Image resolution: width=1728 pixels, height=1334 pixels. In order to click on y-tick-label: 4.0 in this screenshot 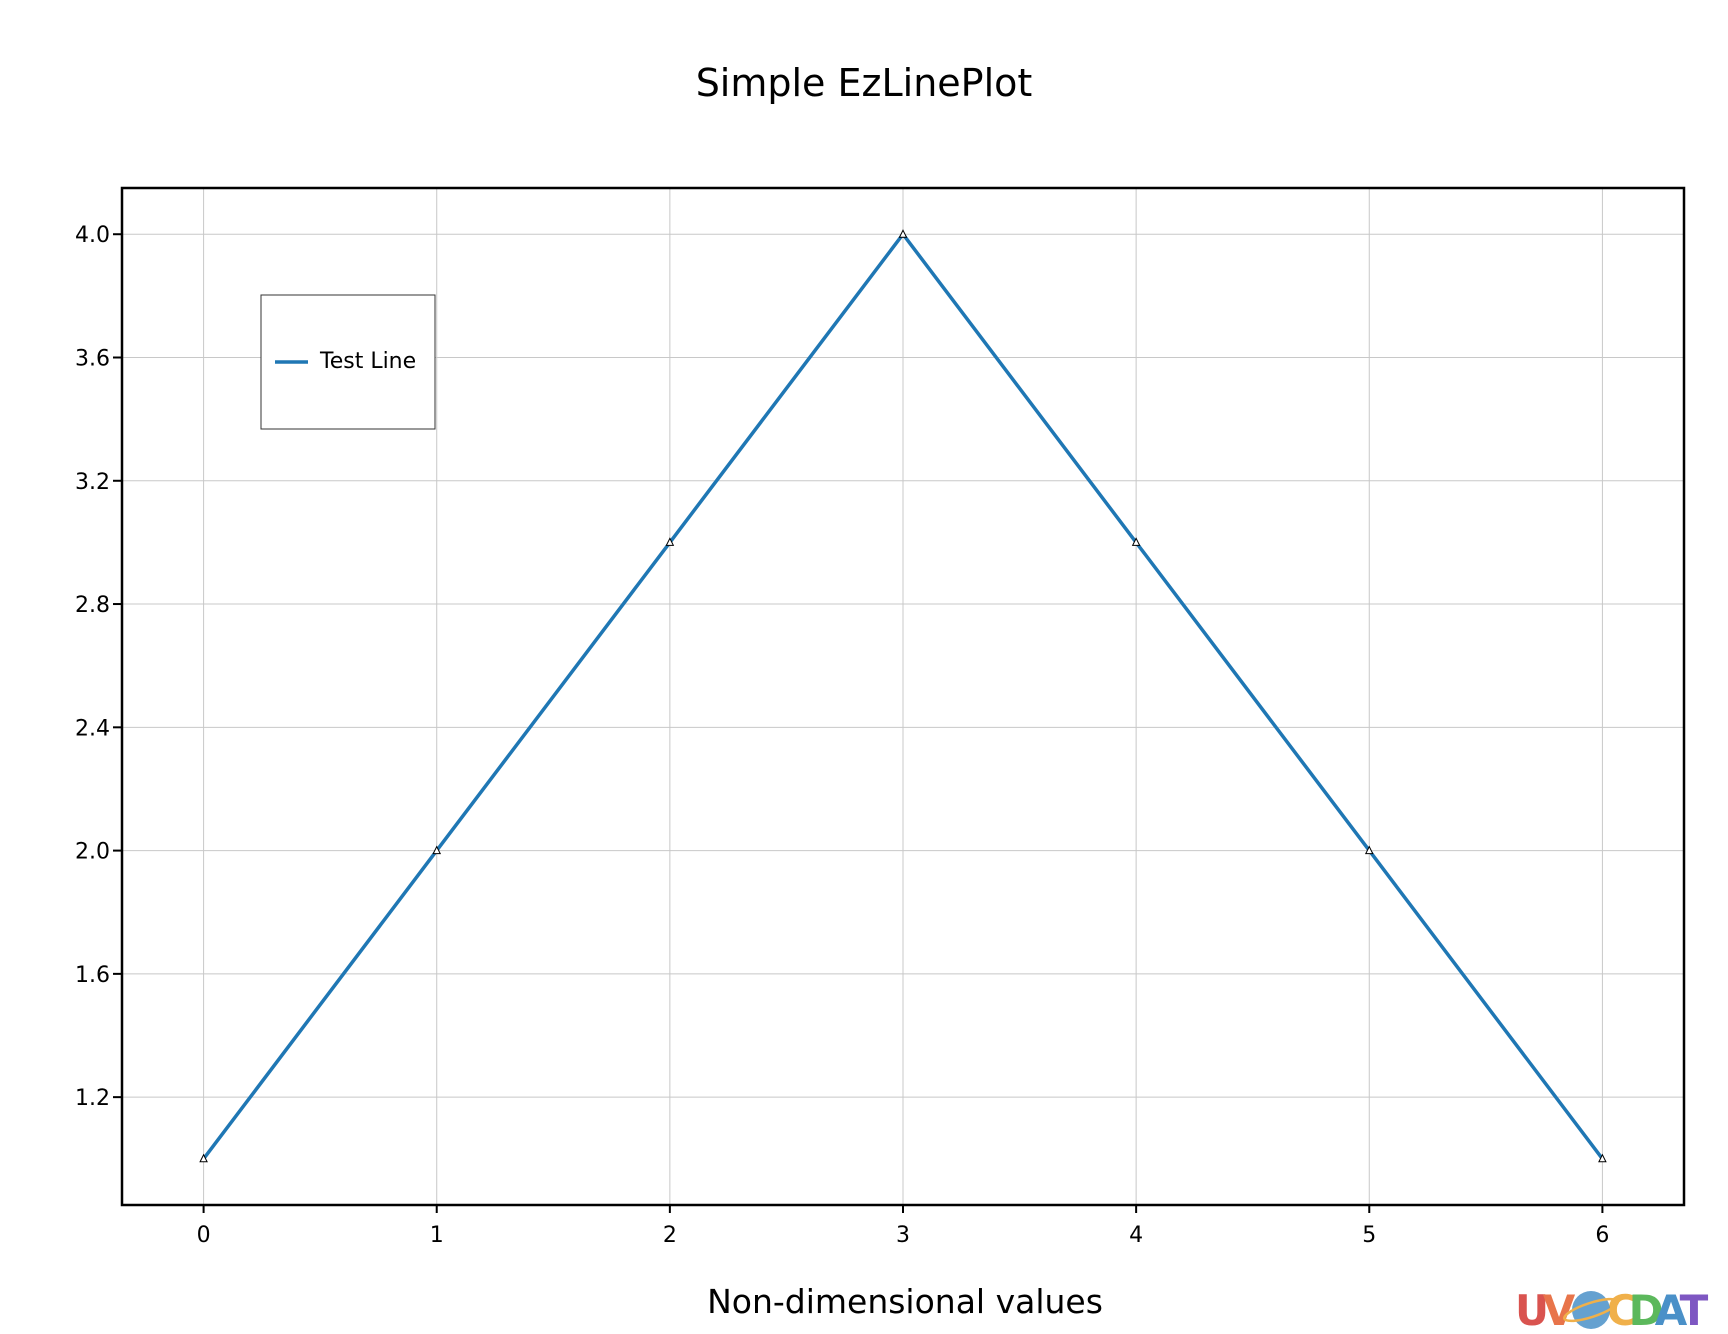, I will do `click(92, 235)`.